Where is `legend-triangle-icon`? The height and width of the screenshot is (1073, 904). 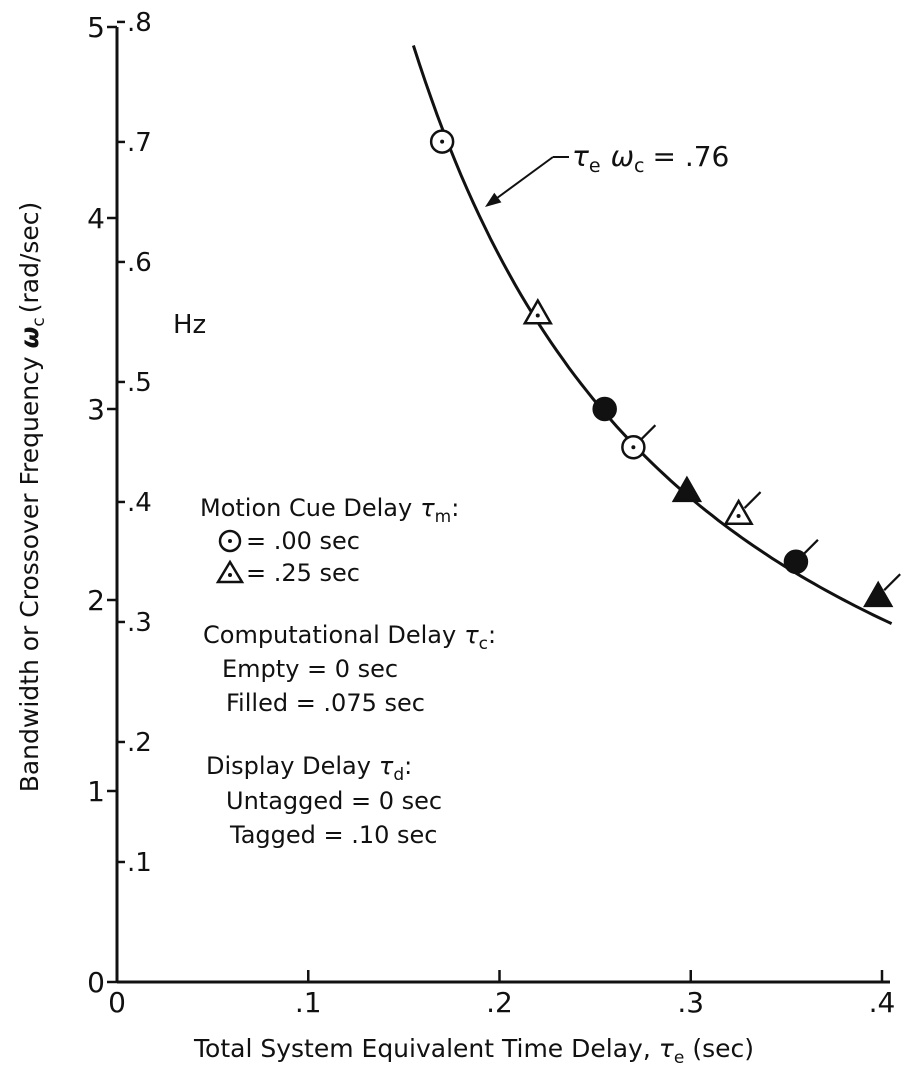 legend-triangle-icon is located at coordinates (230, 571).